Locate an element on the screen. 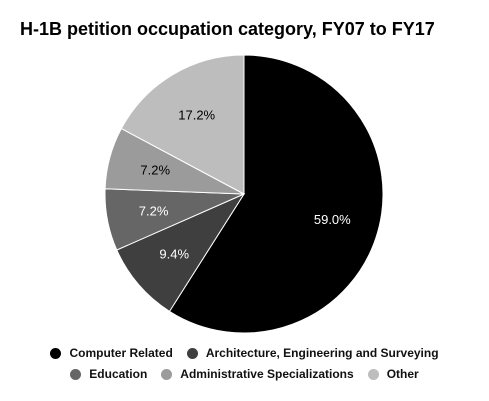  legend-item-architecture-engineering-and-surveying: Architecture, Engineering and Surveying is located at coordinates (312, 353).